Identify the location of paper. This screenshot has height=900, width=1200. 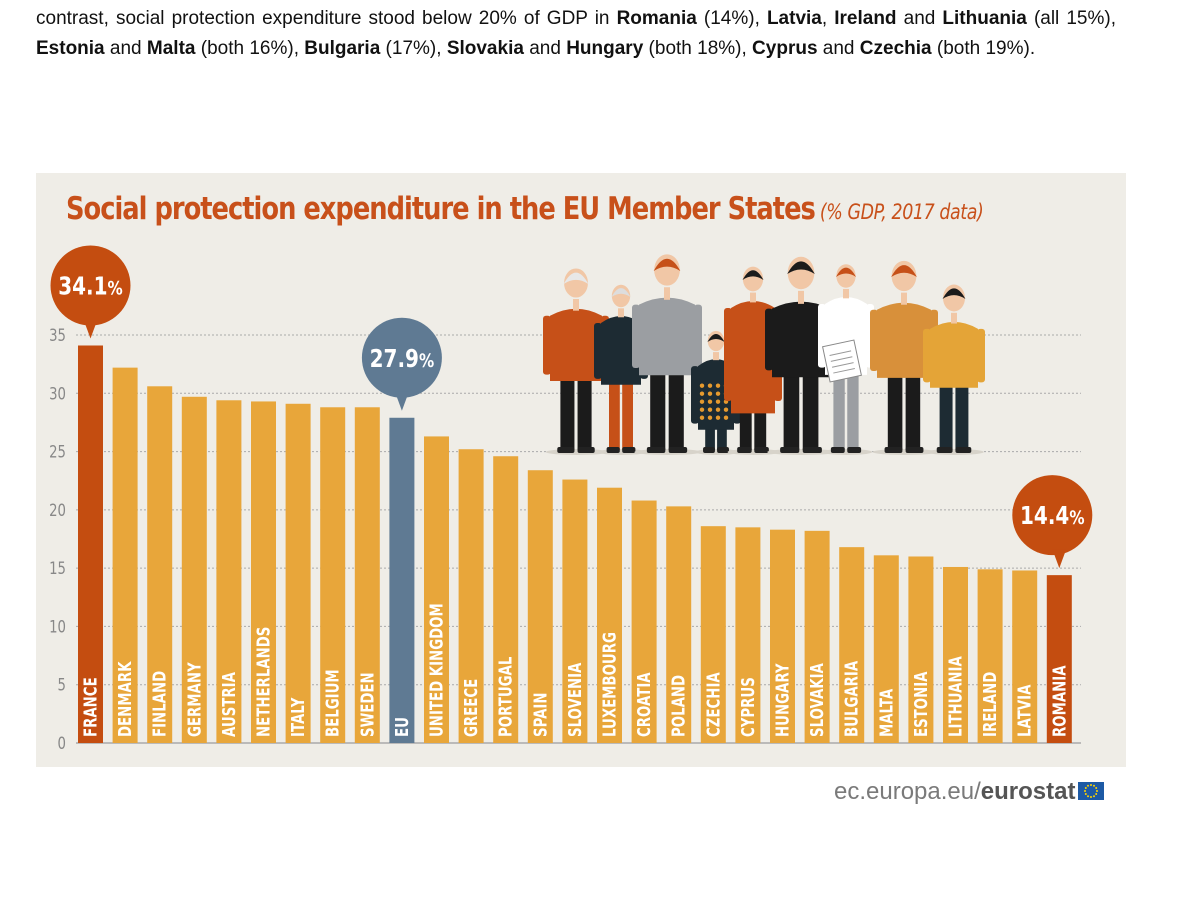
(842, 361).